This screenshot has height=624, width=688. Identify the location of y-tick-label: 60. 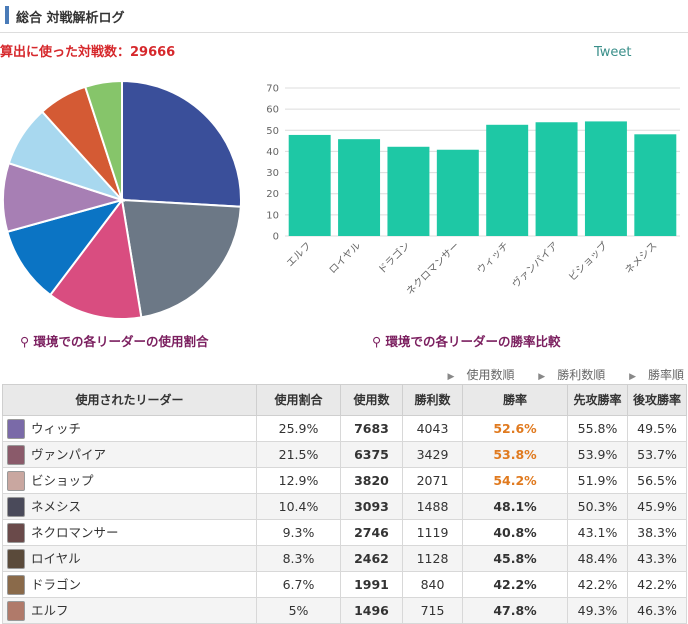
(272, 110).